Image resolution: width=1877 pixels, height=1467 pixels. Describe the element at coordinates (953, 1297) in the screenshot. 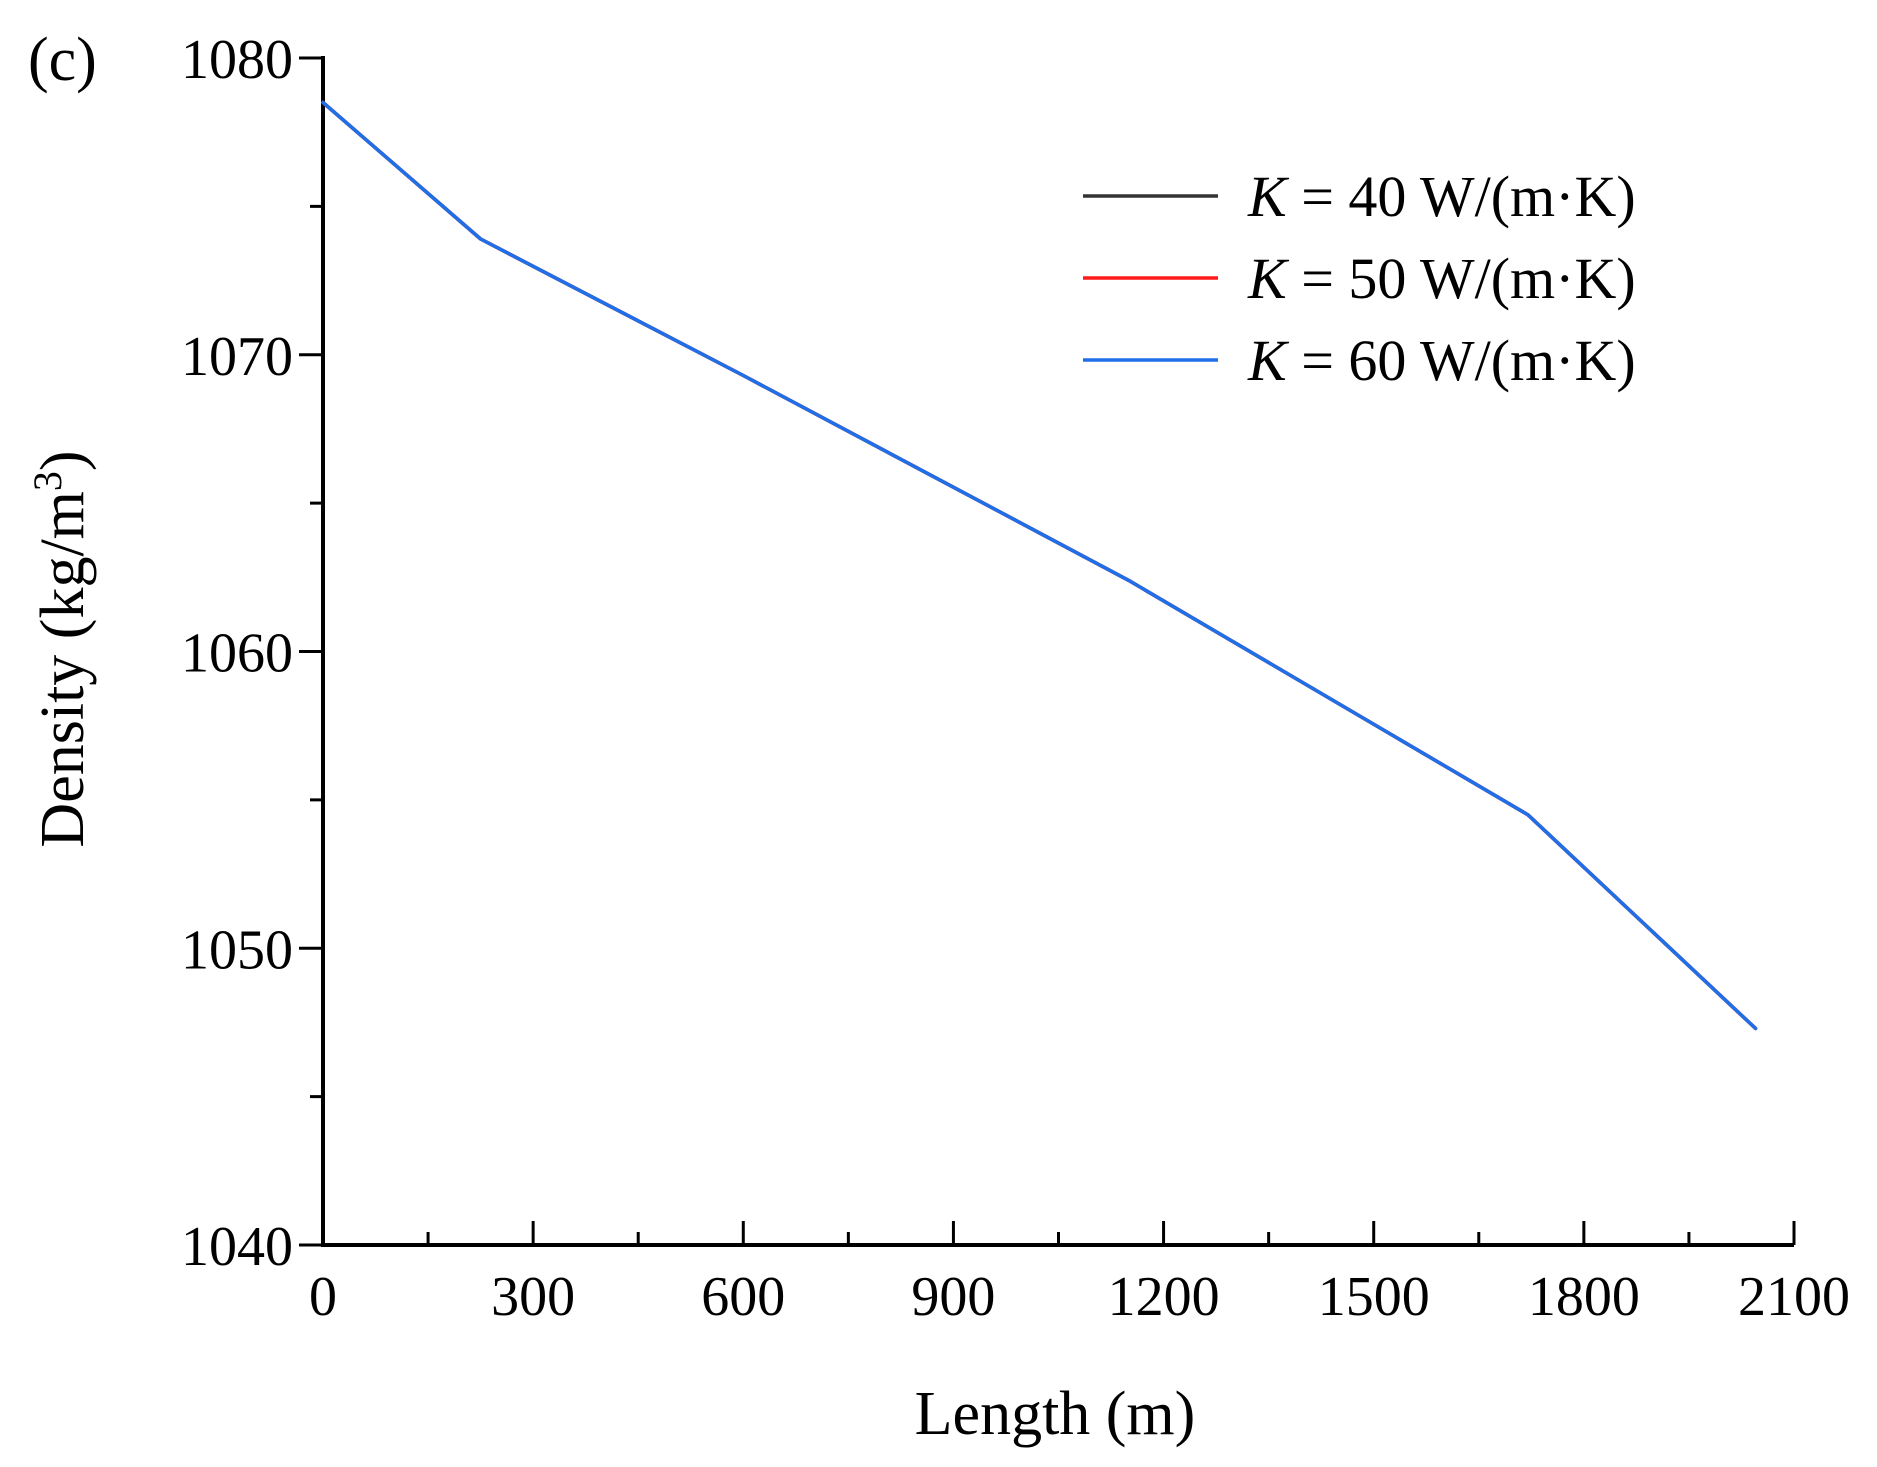

I see `x-tick-label: 900` at that location.